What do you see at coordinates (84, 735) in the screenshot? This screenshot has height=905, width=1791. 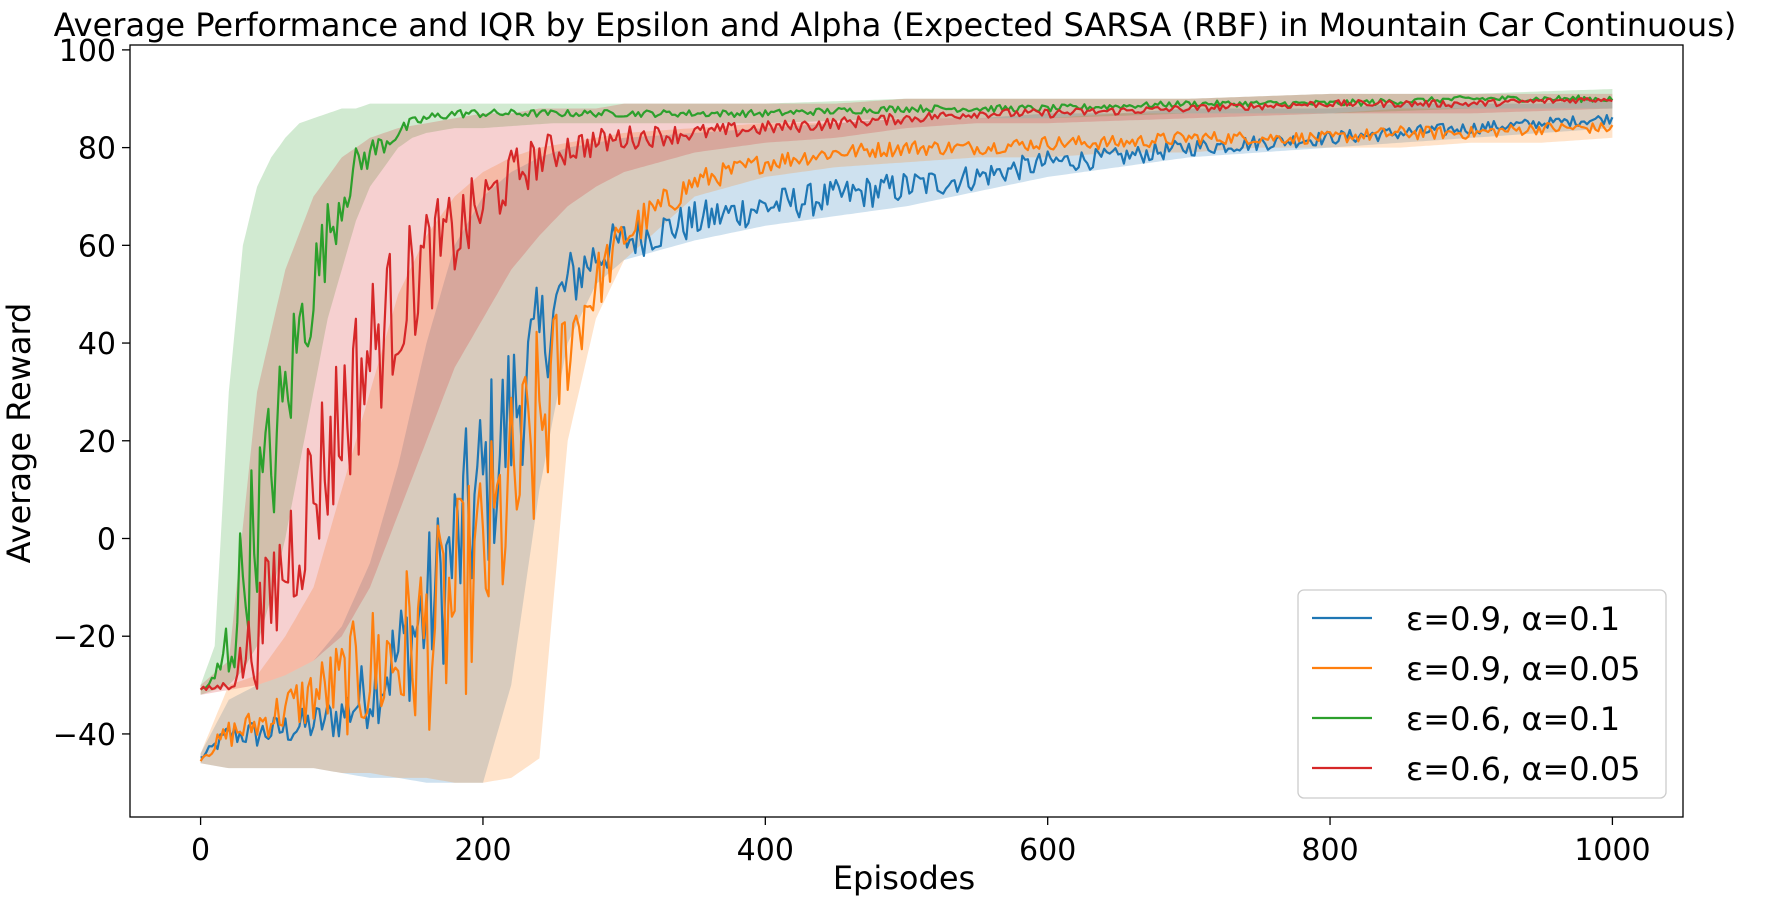 I see `y-tick-label: −40` at bounding box center [84, 735].